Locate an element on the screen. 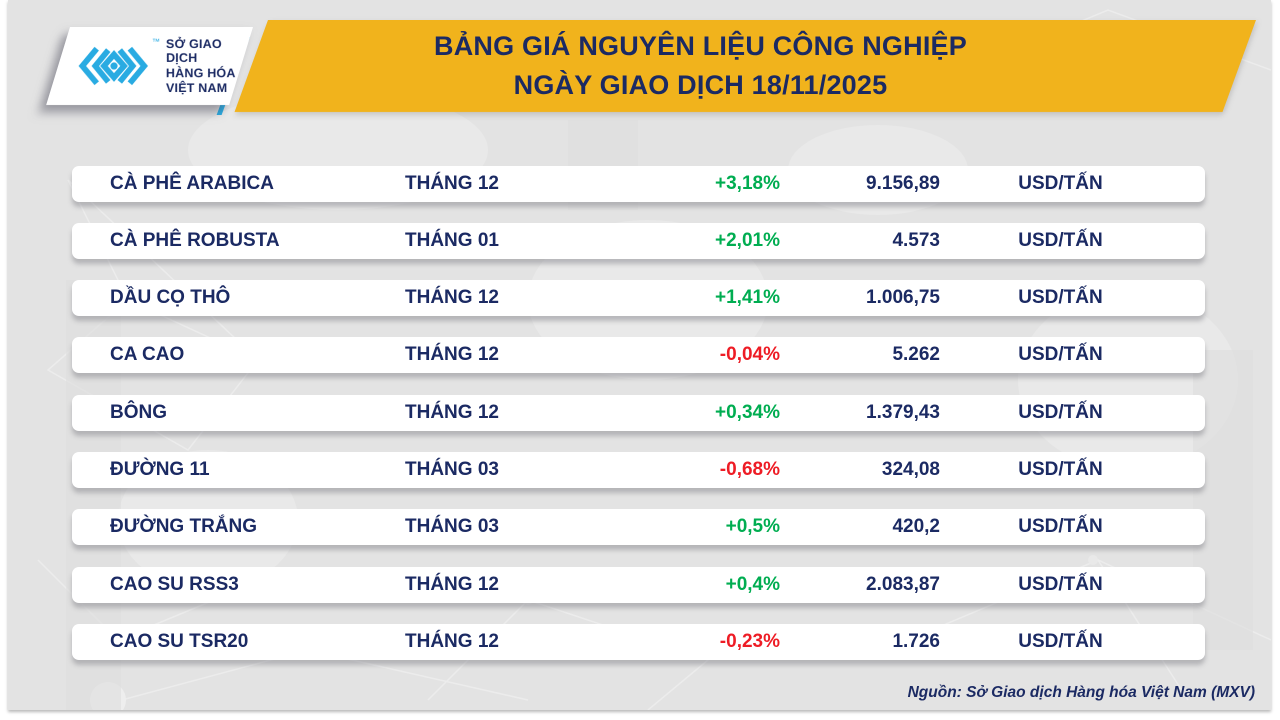 This screenshot has height=720, width=1280. change-percent: +1,41% is located at coordinates (747, 297).